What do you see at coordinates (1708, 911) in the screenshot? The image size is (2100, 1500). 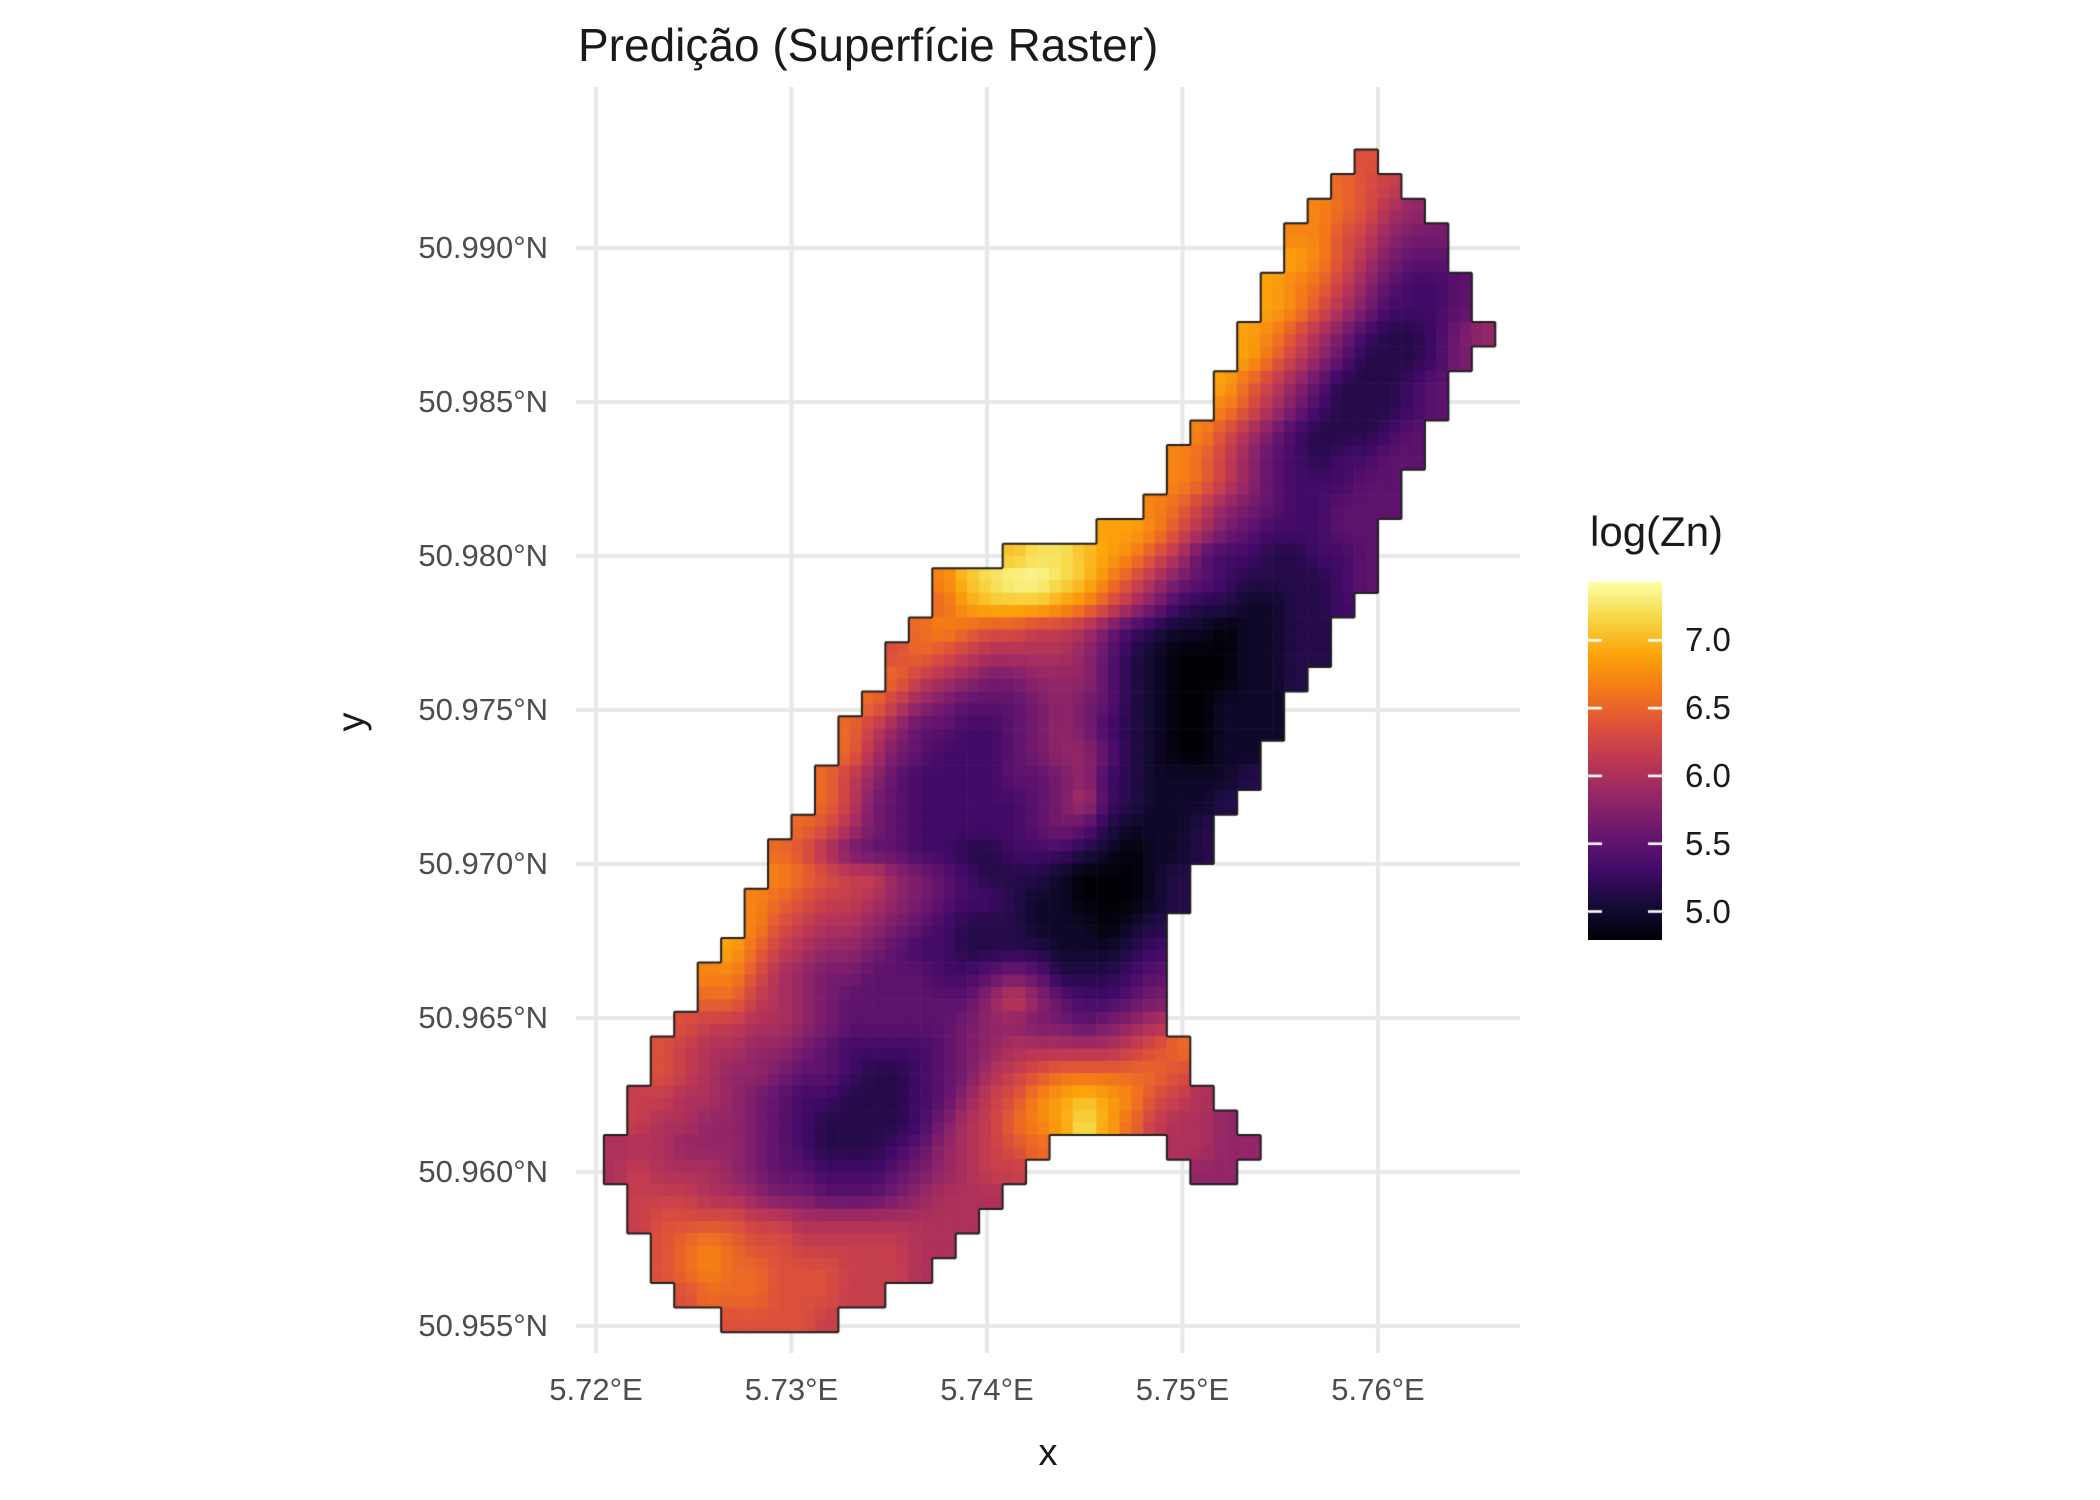 I see `legend-tick-label: 5.0` at bounding box center [1708, 911].